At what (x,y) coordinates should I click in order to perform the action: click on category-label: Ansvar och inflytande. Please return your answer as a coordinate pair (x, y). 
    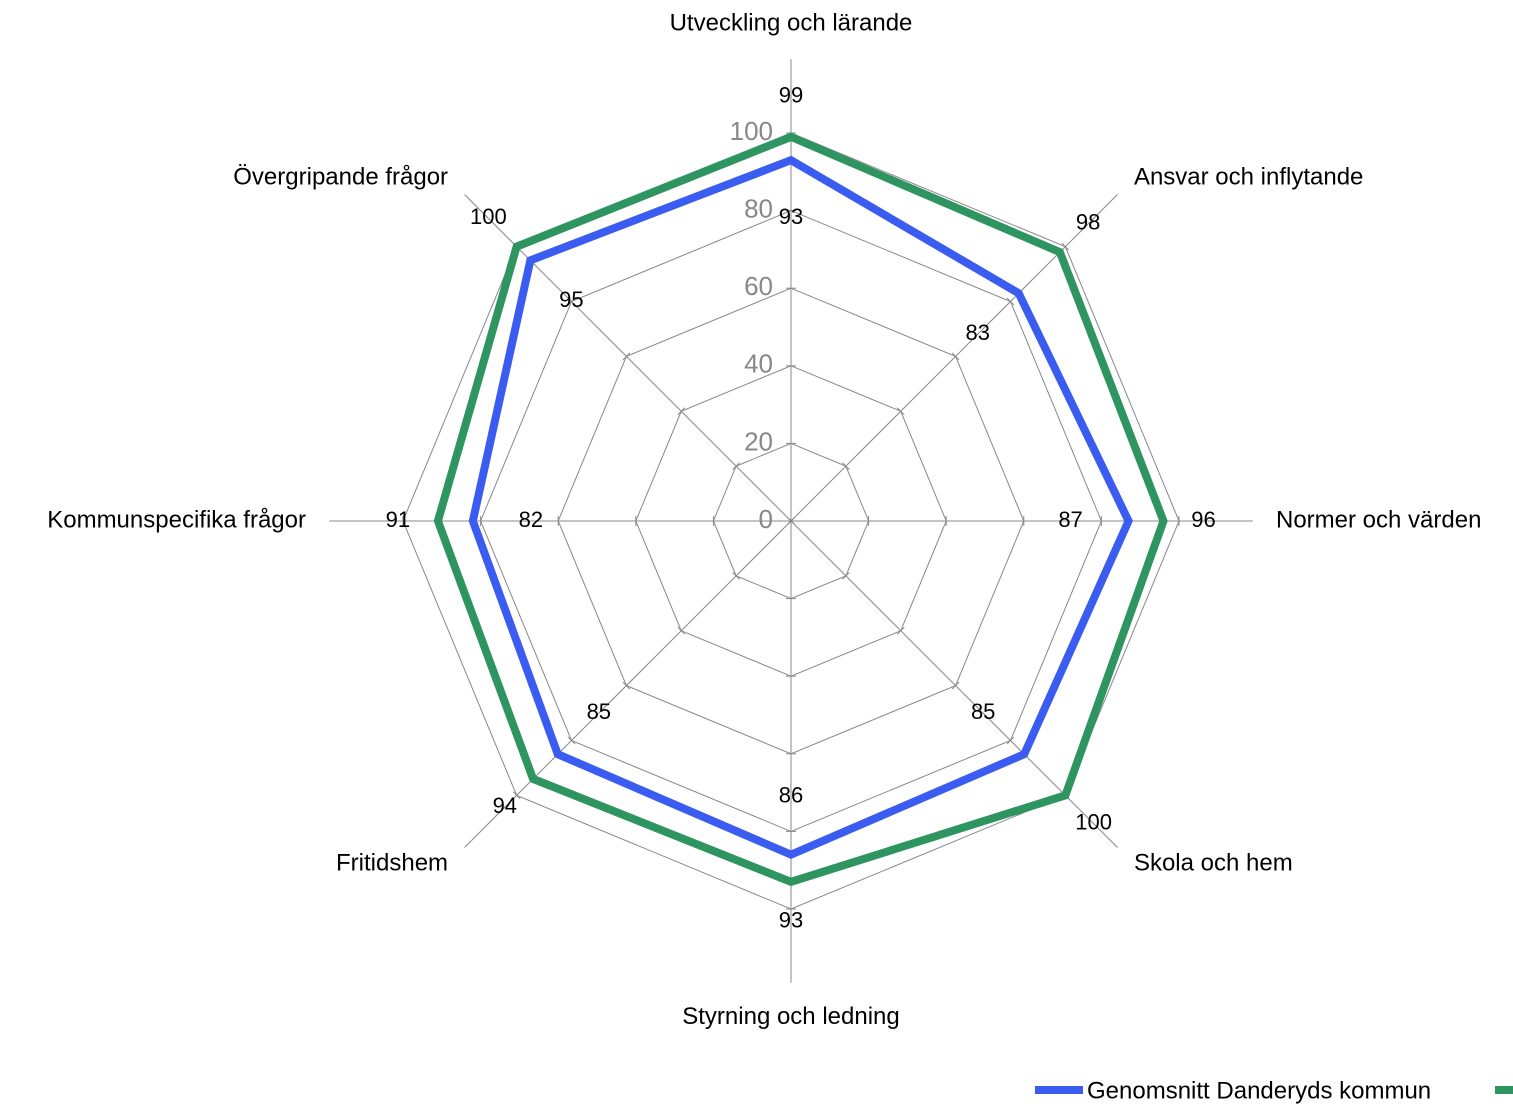
    Looking at the image, I should click on (1248, 176).